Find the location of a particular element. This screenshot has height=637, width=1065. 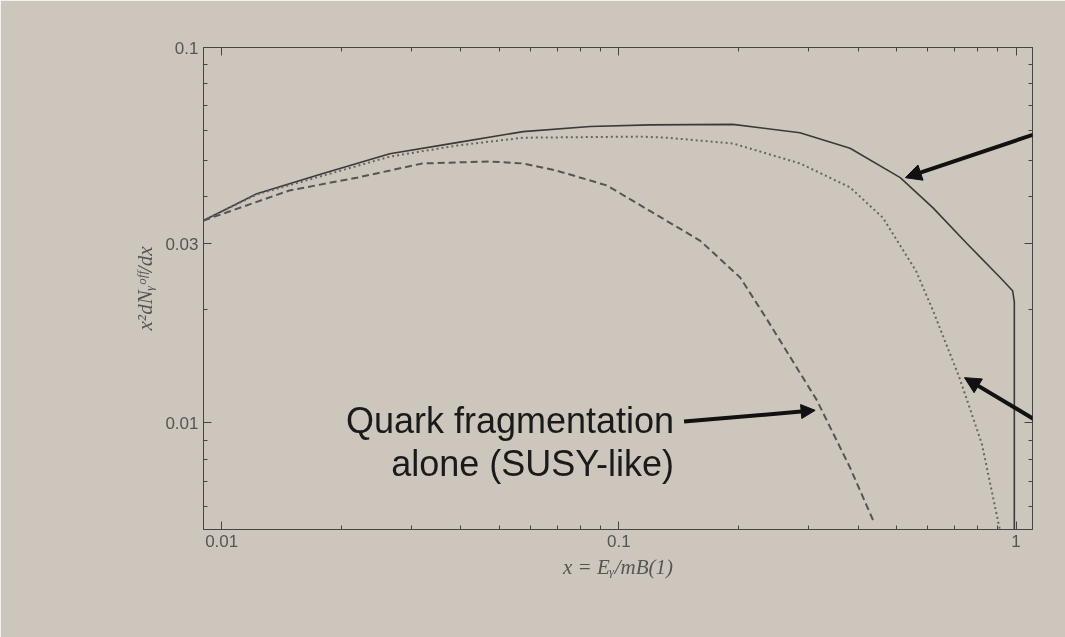

annotation: Quark fragmentation alone (SUSY-like) is located at coordinates (510, 441).